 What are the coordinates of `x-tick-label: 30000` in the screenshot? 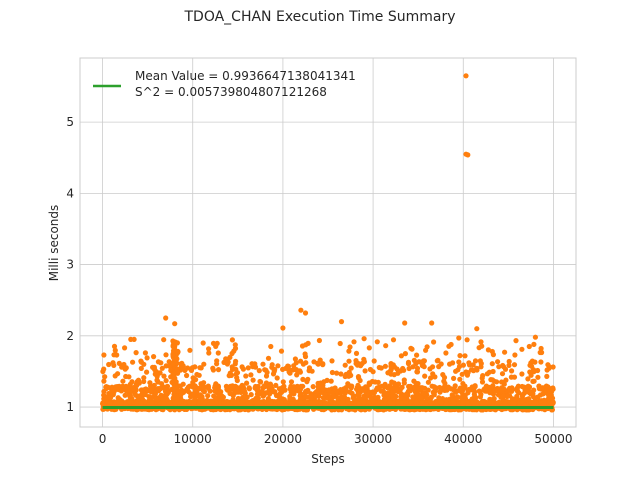 It's located at (373, 439).